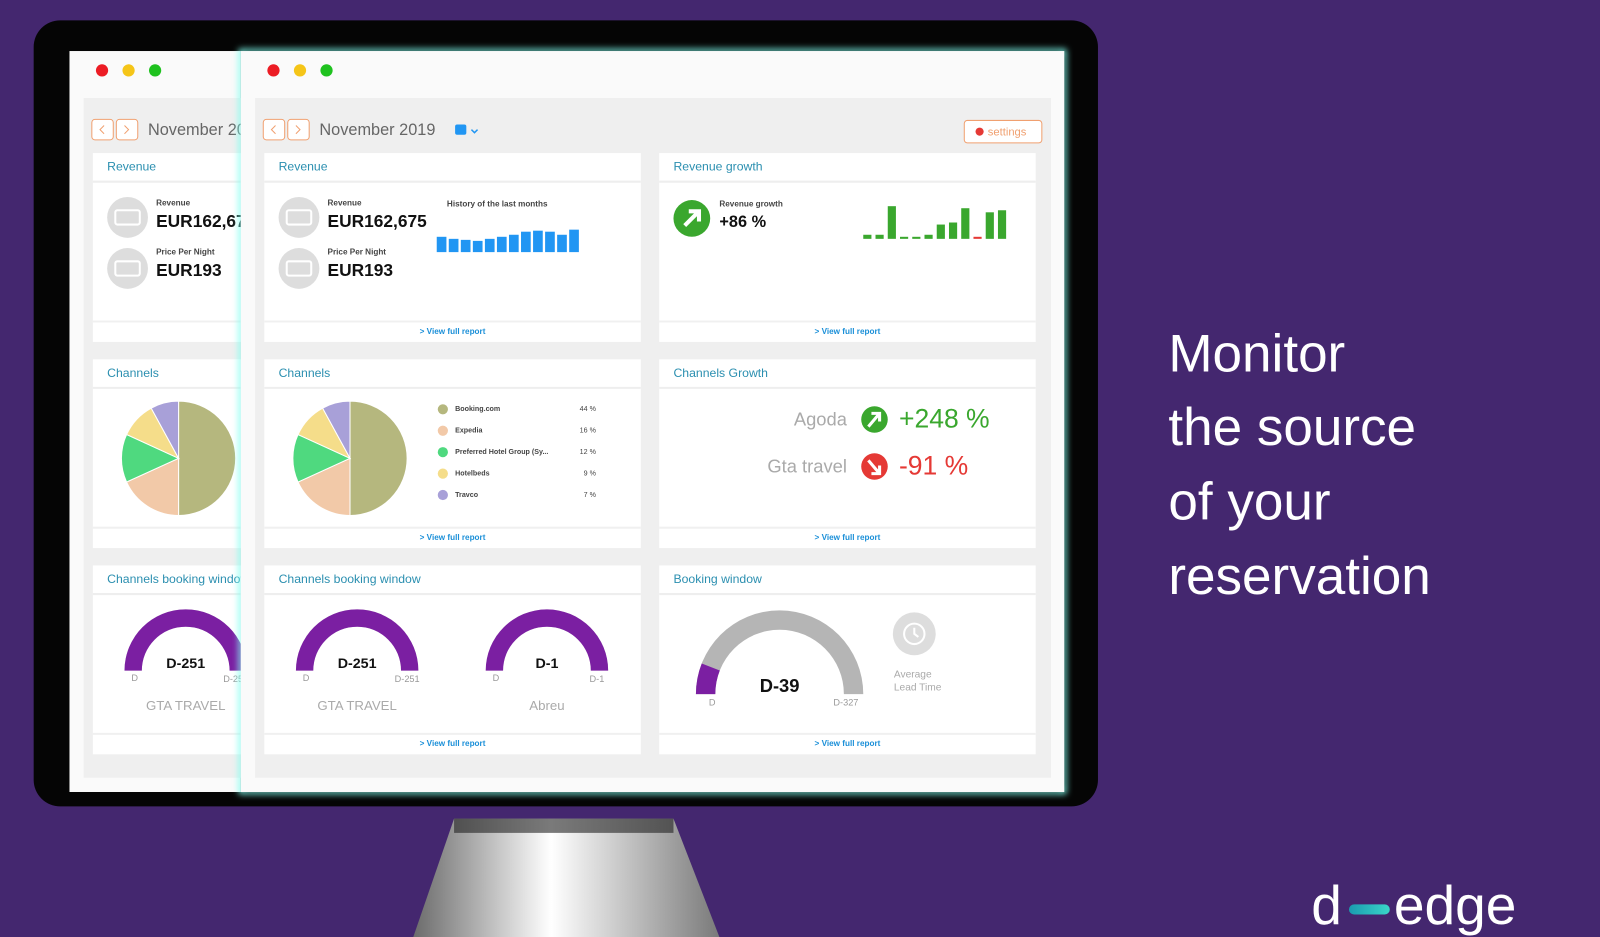 The width and height of the screenshot is (1600, 937). What do you see at coordinates (1007, 133) in the screenshot?
I see `settings-label: settings` at bounding box center [1007, 133].